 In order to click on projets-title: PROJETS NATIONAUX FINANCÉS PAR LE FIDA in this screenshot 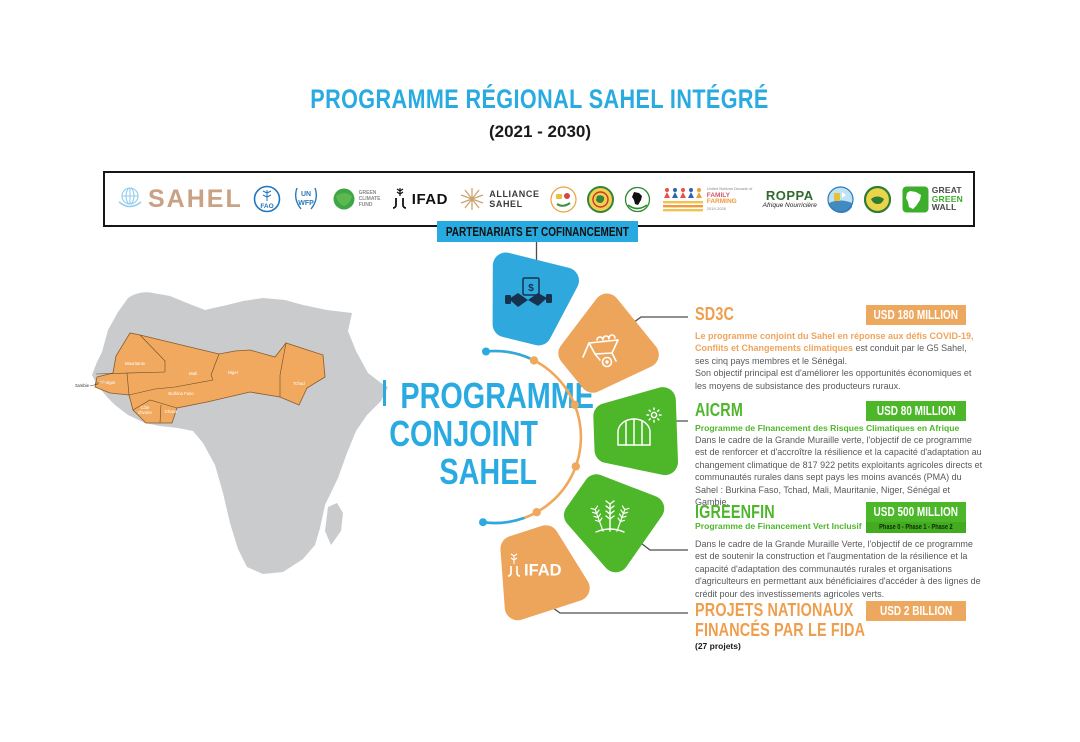, I will do `click(780, 620)`.